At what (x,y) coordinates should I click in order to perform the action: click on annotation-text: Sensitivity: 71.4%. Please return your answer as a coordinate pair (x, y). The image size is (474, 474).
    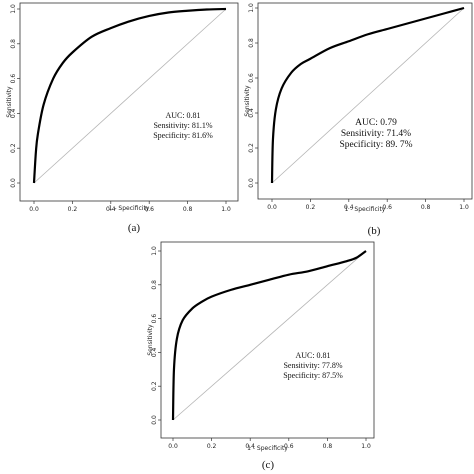
    Looking at the image, I should click on (376, 134).